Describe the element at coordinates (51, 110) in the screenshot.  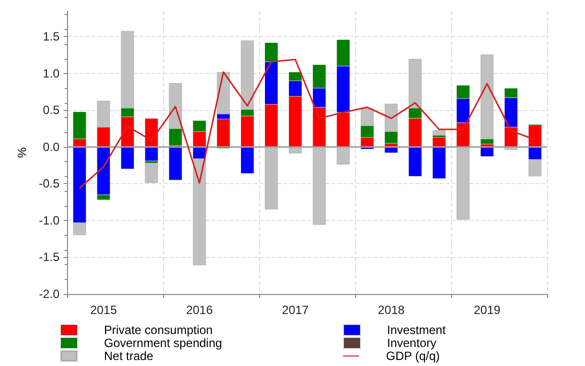
I see `y-tick-label: 0.5` at that location.